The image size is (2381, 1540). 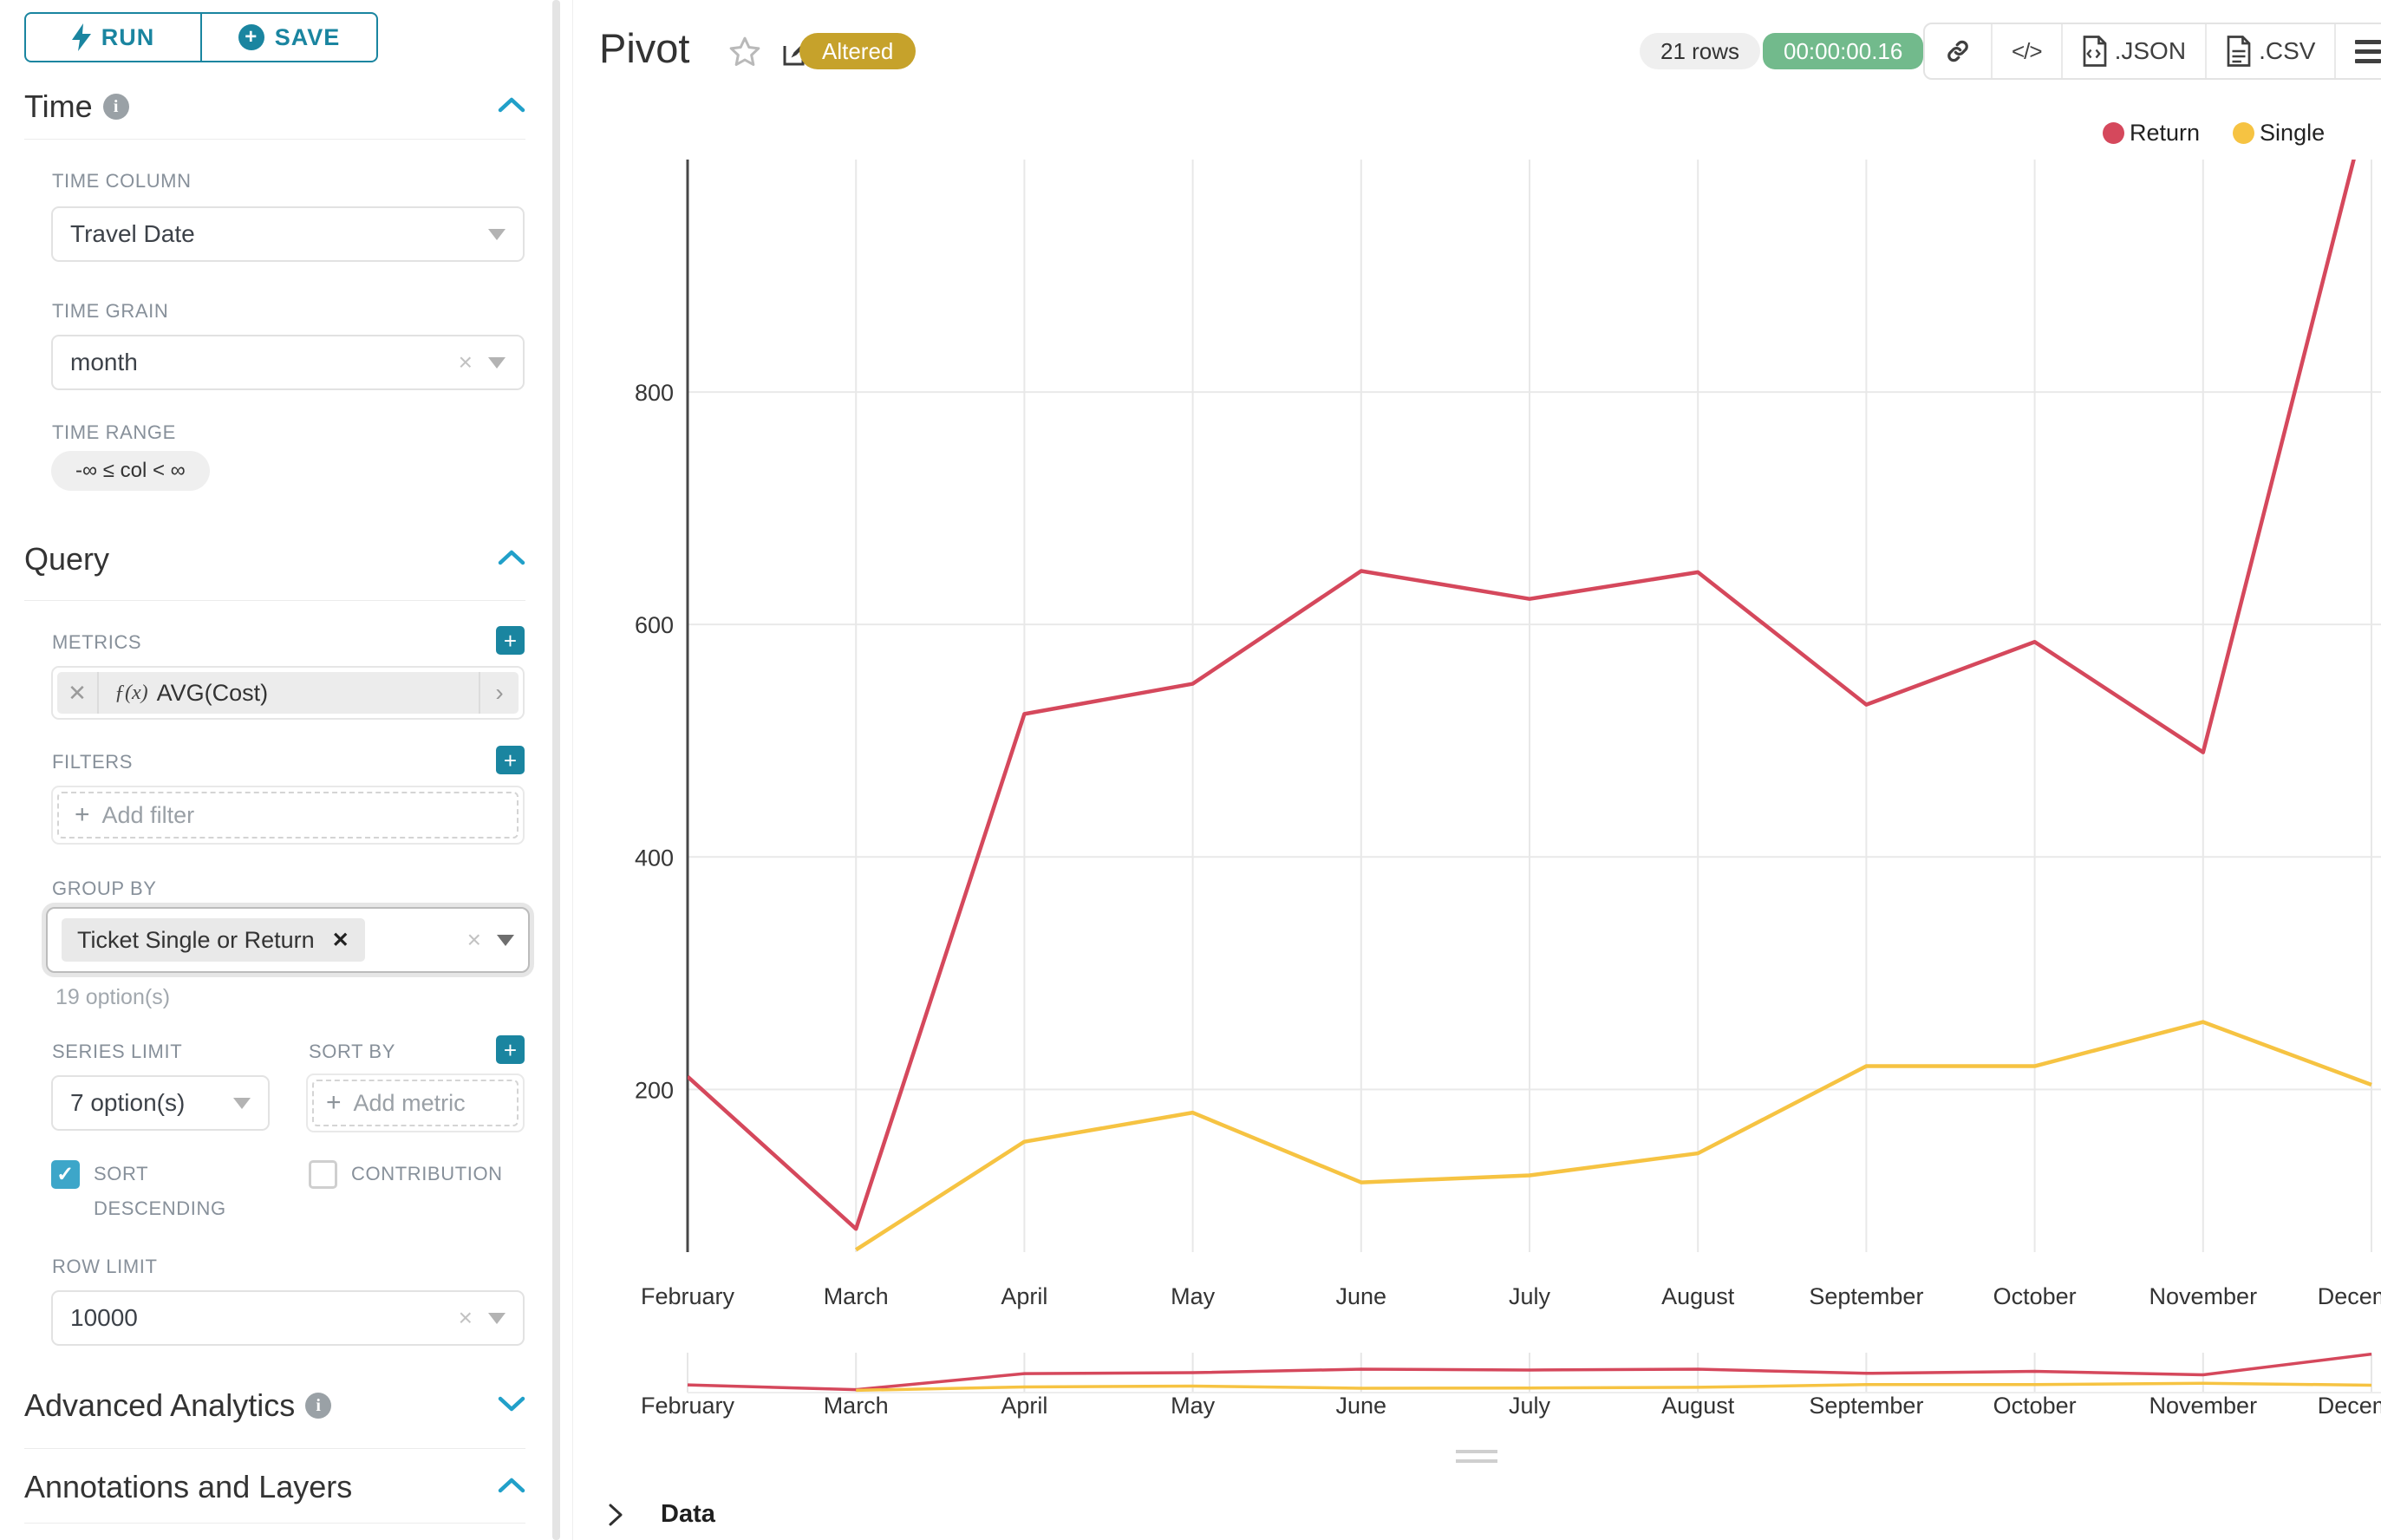 I want to click on query-timer-badge: 00:00:00.16, so click(x=1843, y=51).